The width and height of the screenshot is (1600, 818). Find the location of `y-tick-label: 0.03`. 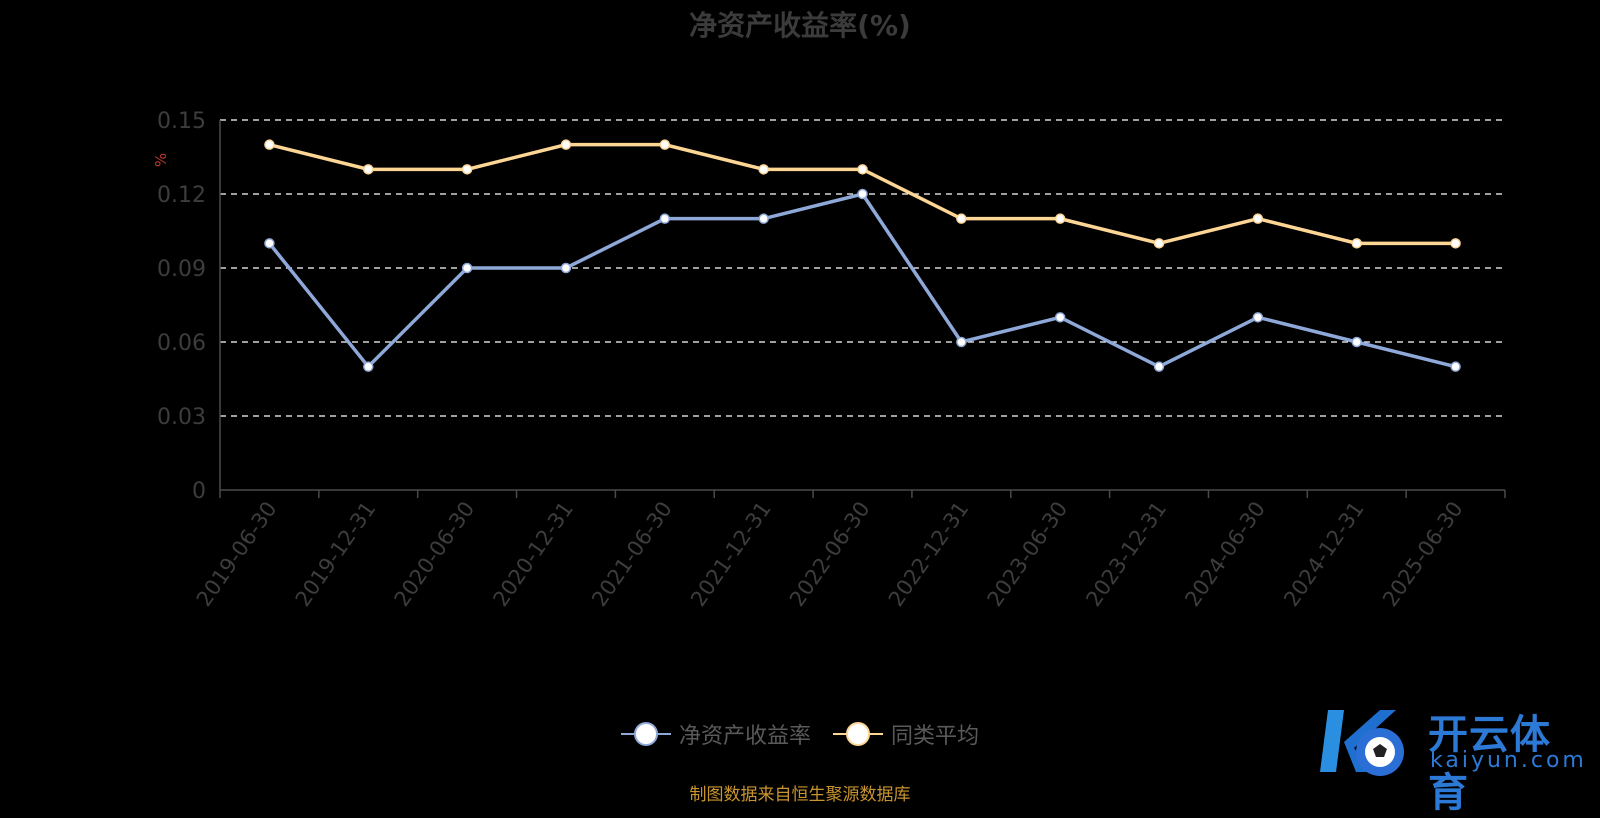

y-tick-label: 0.03 is located at coordinates (181, 417).